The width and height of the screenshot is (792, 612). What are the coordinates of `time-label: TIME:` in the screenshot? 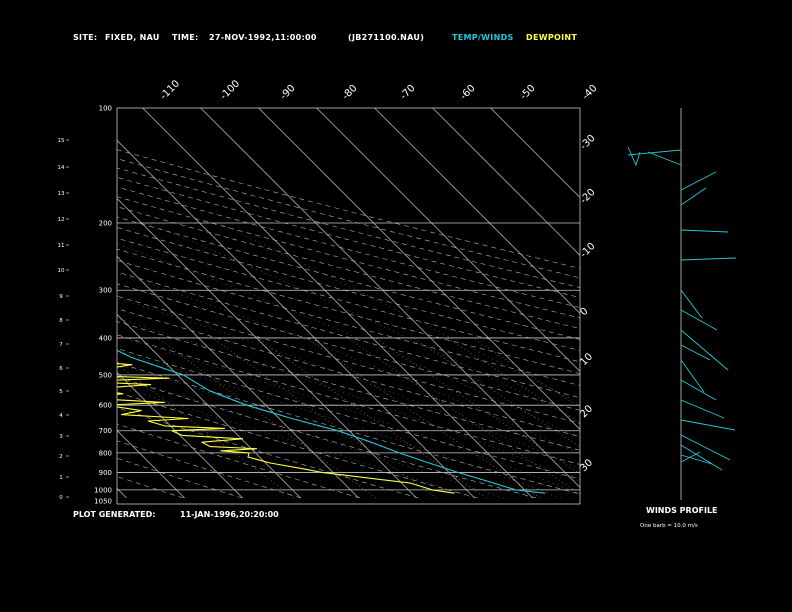 It's located at (185, 37).